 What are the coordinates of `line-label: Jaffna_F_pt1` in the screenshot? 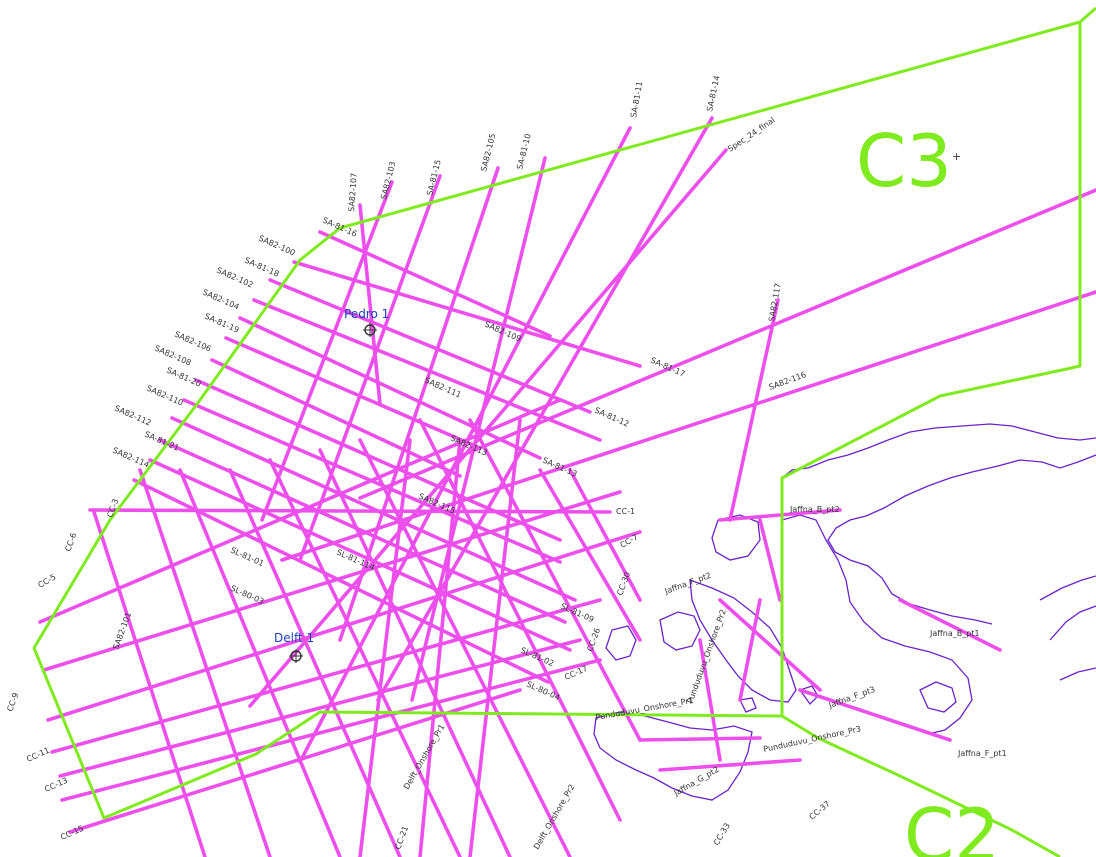 It's located at (982, 753).